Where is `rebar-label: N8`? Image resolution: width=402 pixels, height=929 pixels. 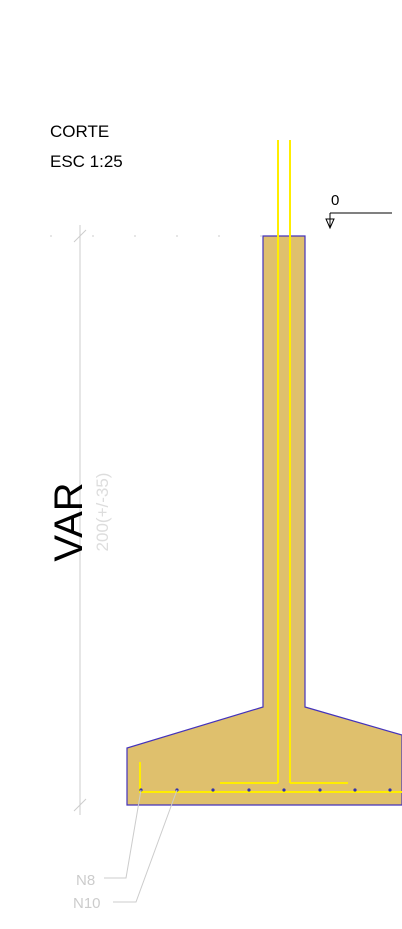 rebar-label: N8 is located at coordinates (85, 880).